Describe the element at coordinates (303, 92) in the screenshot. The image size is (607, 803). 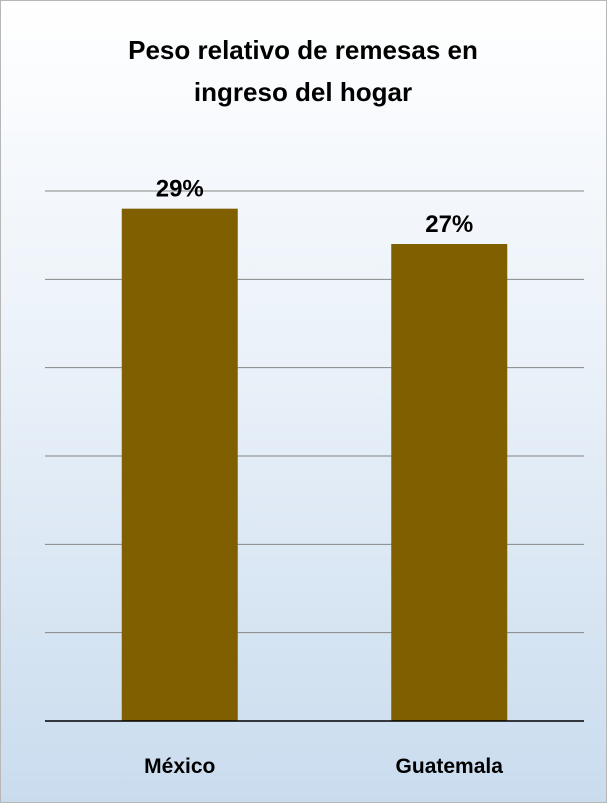
I see `chart-title-line-2: ingreso del hogar` at that location.